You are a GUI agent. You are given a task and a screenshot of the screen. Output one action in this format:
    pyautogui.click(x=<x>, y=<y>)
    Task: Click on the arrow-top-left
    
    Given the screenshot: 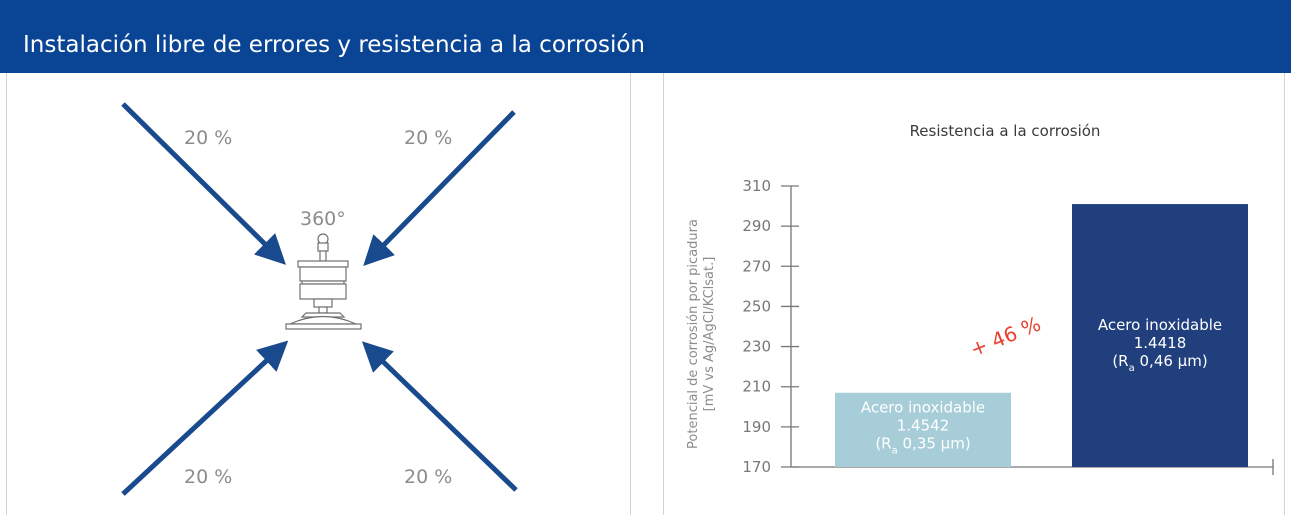 What is the action you would take?
    pyautogui.click(x=203, y=183)
    